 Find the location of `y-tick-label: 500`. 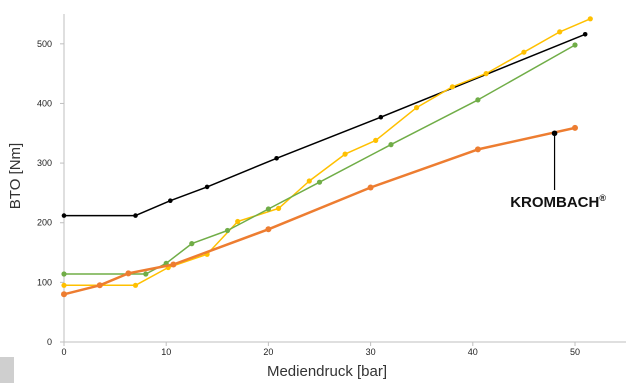

y-tick-label: 500 is located at coordinates (44, 44).